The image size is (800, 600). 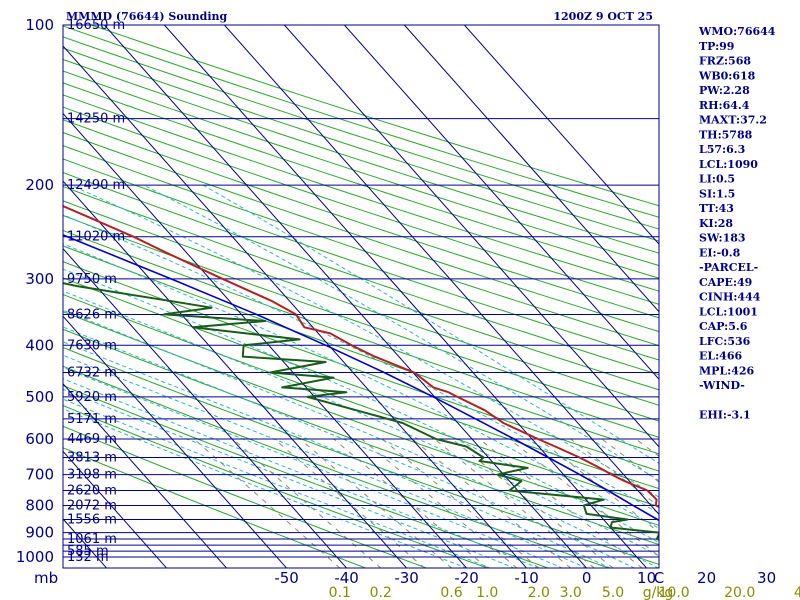 I want to click on index-line: L57:6.3, so click(x=722, y=149).